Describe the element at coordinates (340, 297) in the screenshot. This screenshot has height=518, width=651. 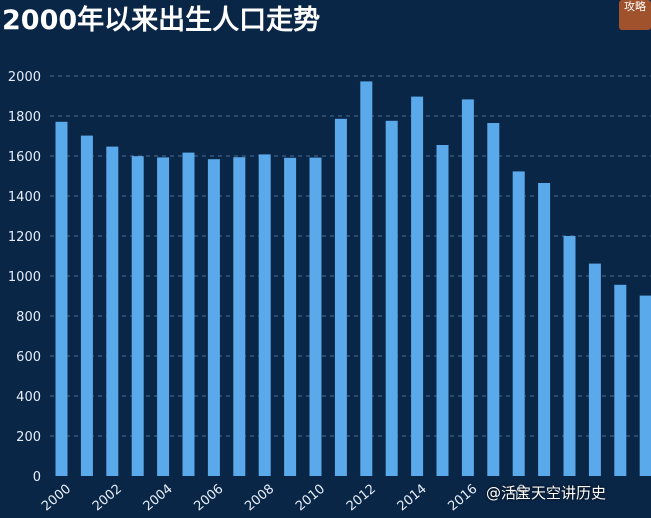
I see `bar-2011` at that location.